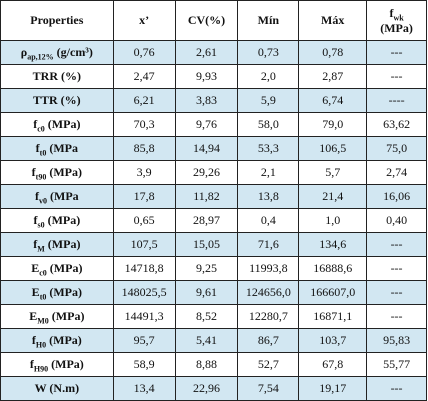  What do you see at coordinates (144, 172) in the screenshot?
I see `cell-mean: 3,9` at bounding box center [144, 172].